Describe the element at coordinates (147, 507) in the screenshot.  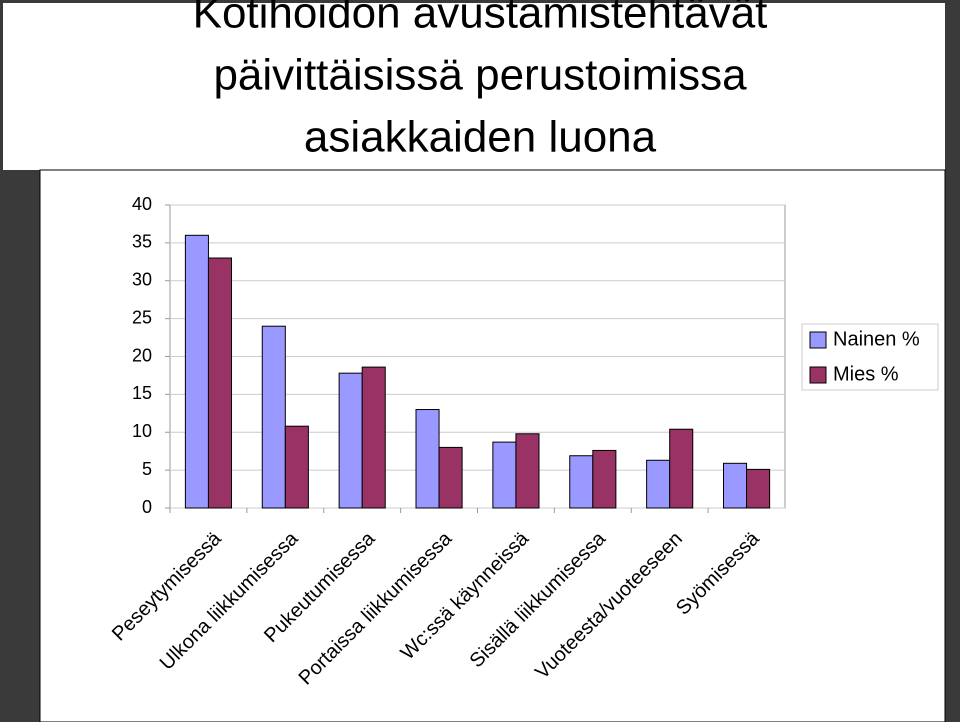
I see `y-tick-label: 0` at that location.